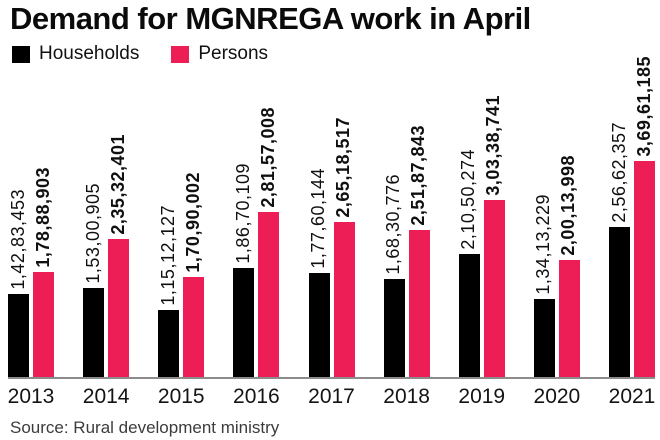 The width and height of the screenshot is (660, 440). I want to click on bar-group-2015: 1,15,12,127 1,70,90,002, so click(181, 274).